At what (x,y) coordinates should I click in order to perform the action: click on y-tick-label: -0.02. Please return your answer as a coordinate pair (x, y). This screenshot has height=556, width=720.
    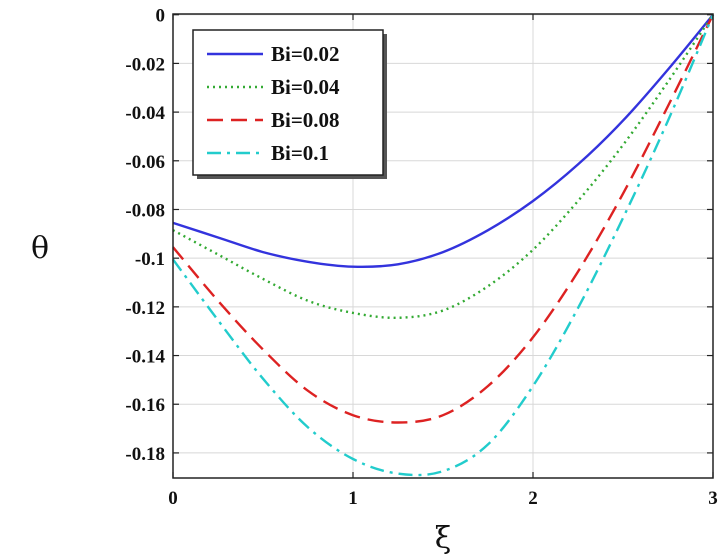
    Looking at the image, I should click on (145, 64).